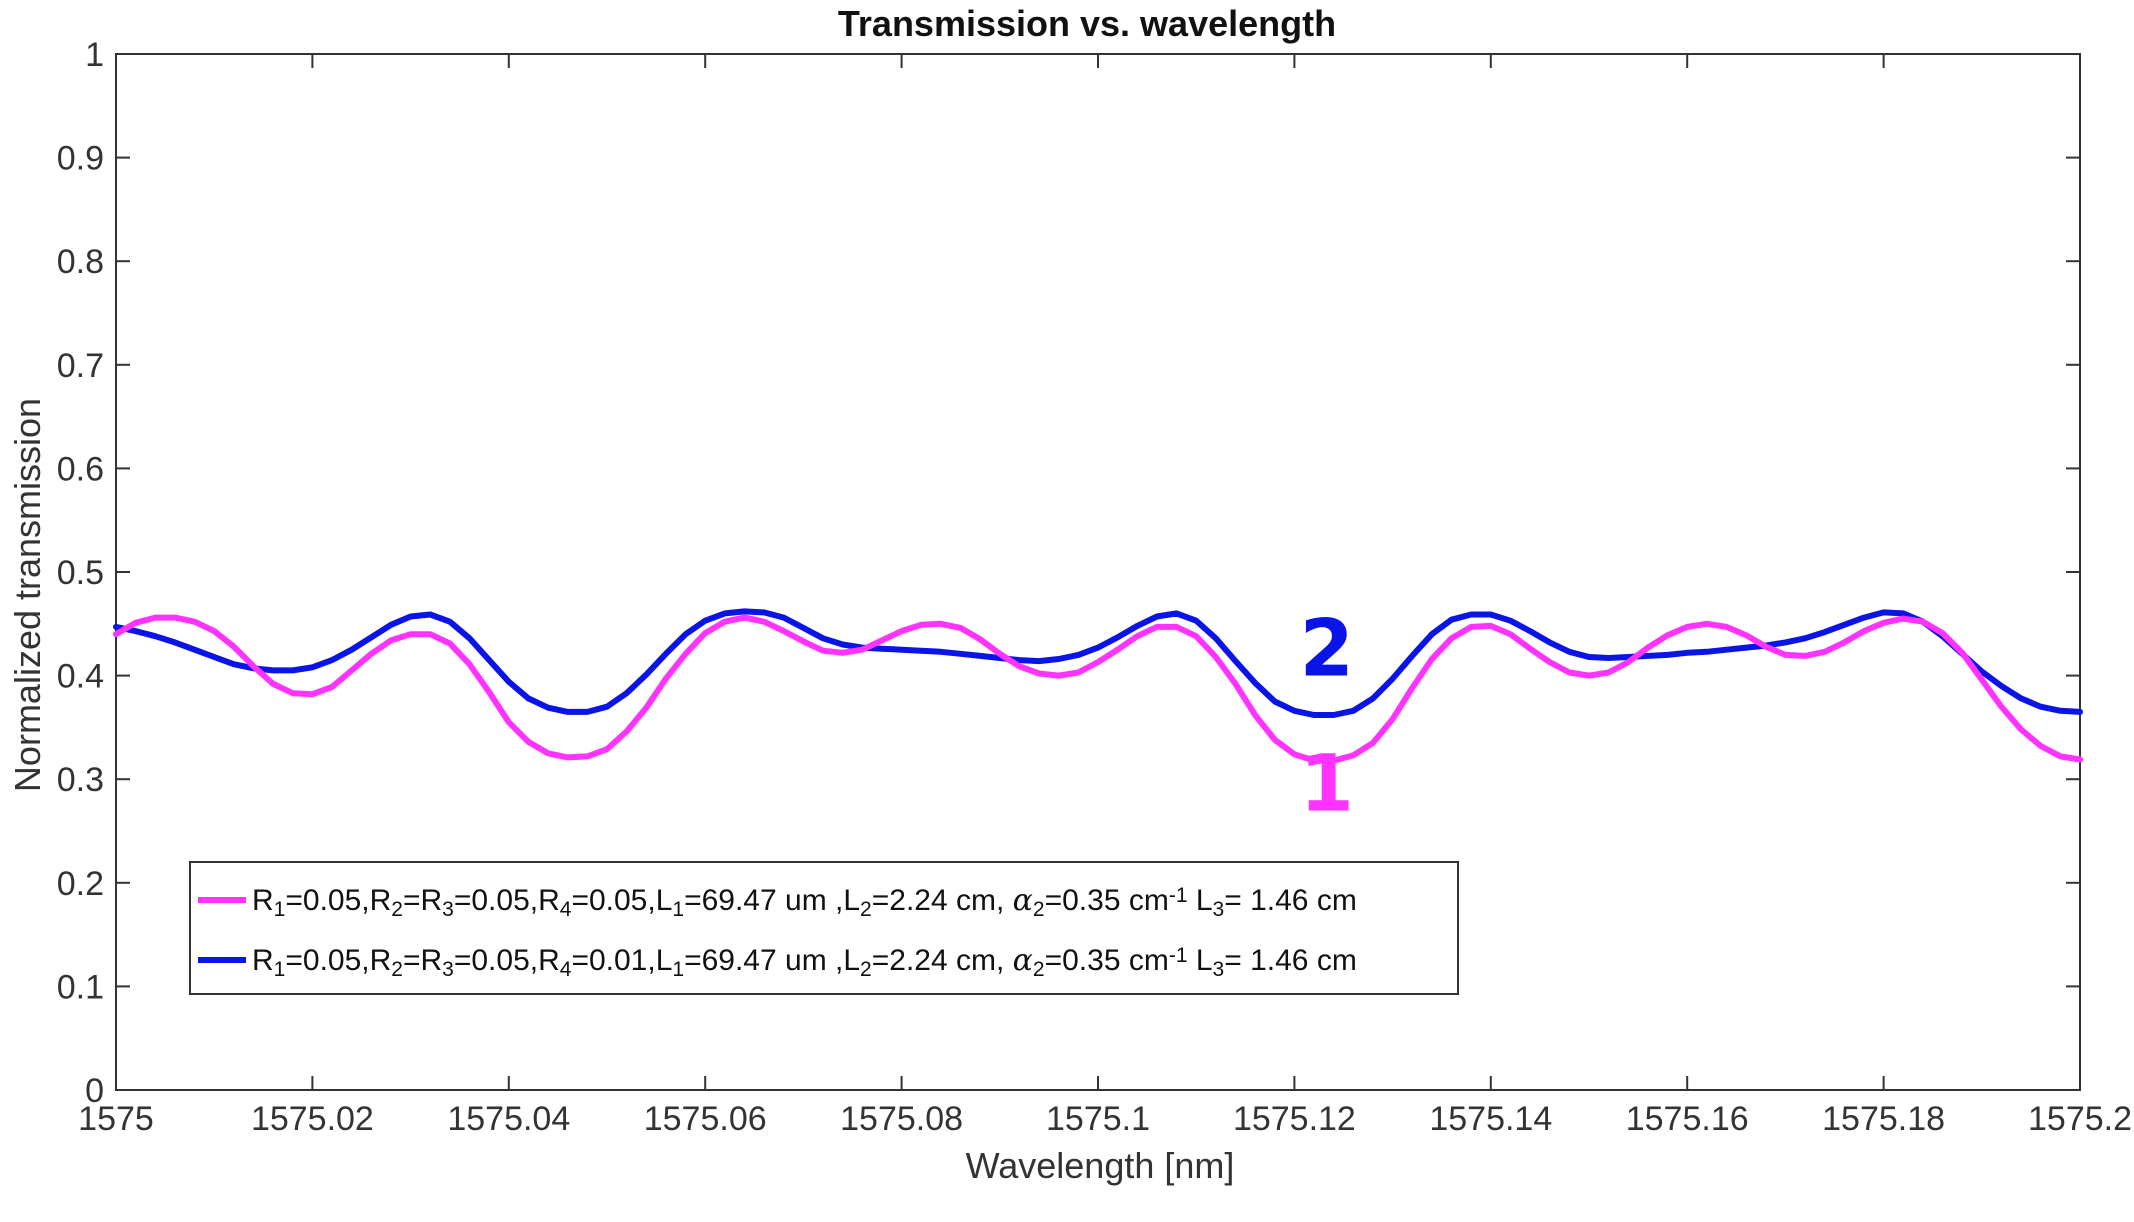 The width and height of the screenshot is (2134, 1222). Describe the element at coordinates (80, 987) in the screenshot. I see `y-tick-label: 0.1` at that location.